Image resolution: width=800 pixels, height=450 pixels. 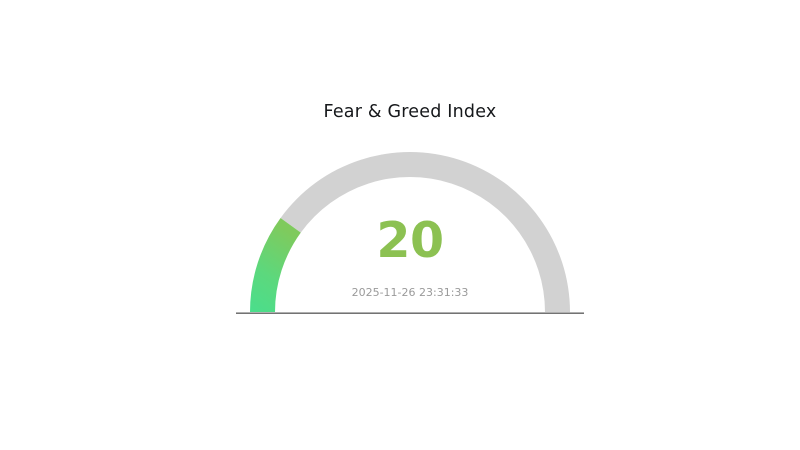 I want to click on gauge-timestamp-label: 2025-11-26 23:31:33, so click(x=410, y=292).